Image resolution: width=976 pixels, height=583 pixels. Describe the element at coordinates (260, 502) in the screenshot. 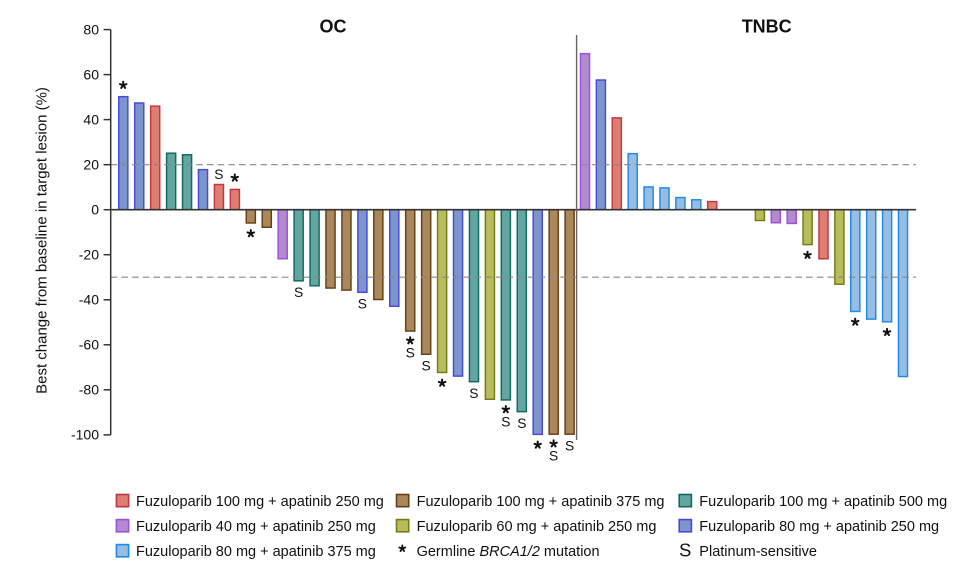

I see `svg-text:Fuzuloparib 100 mg + apatinib: Fuzuloparib 100 mg + apatinib 250 mg` at that location.